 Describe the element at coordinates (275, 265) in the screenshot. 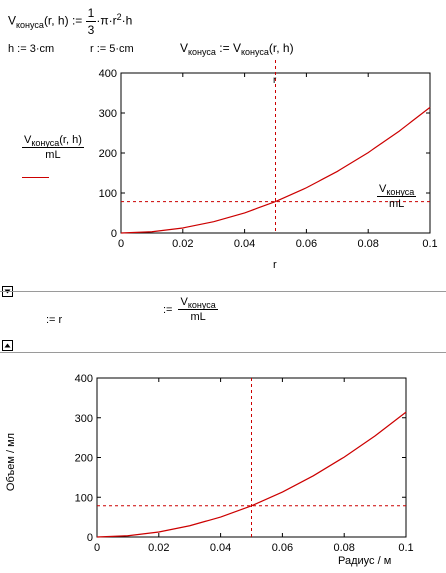

I see `plot1-xlabel: r` at that location.